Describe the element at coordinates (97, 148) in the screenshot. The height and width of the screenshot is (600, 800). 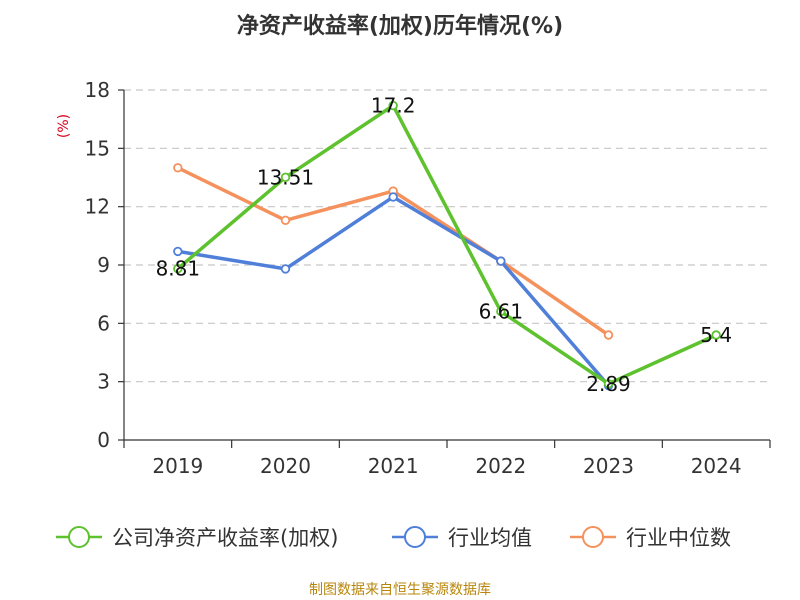
I see `y-tick-label: 15` at that location.